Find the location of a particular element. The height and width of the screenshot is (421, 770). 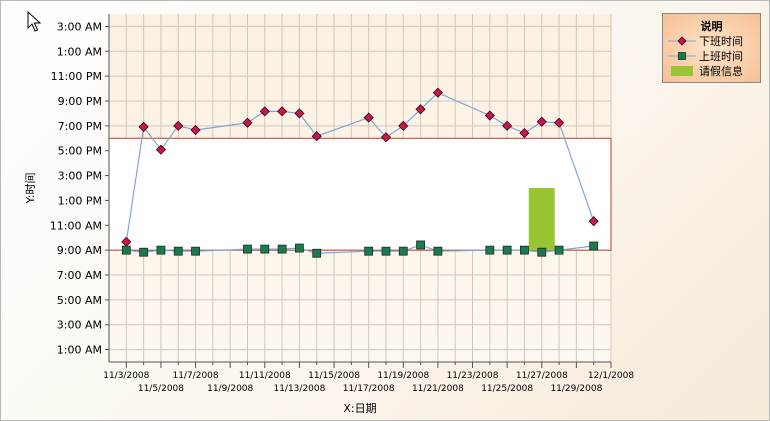

y-tick-label: 3:00 PM is located at coordinates (80, 176).